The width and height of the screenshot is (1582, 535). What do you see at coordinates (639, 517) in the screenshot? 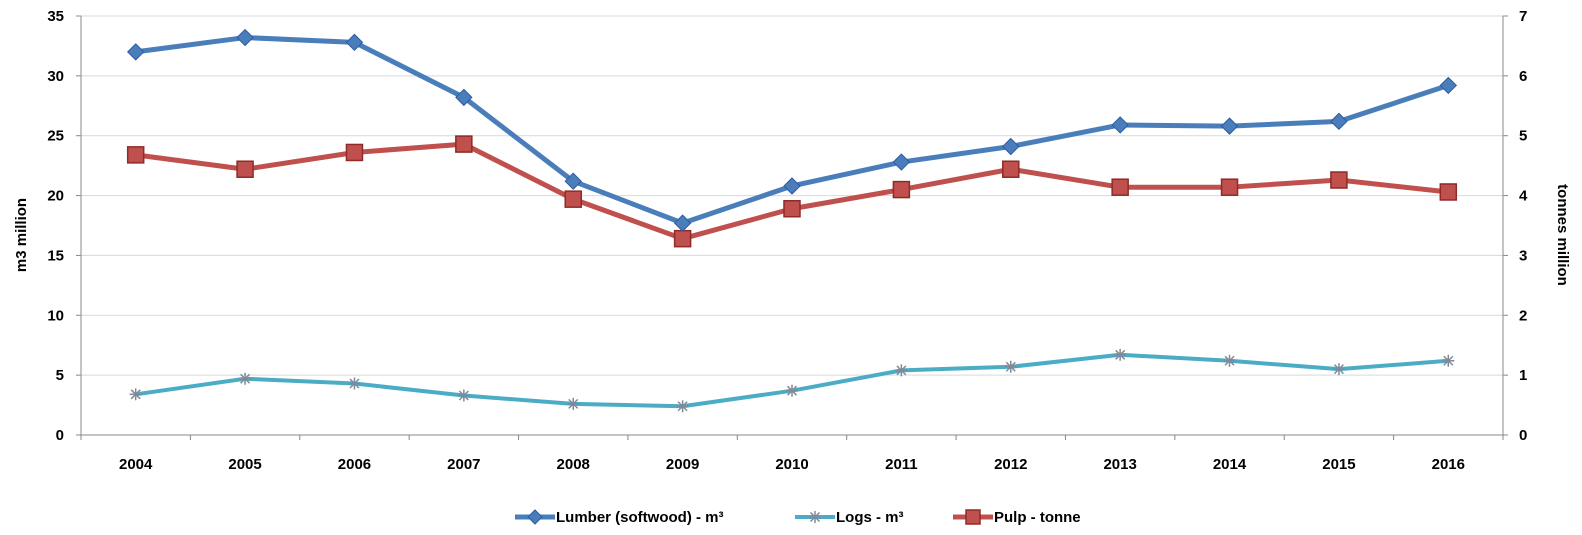
I see `legend-label: Lumber (softwood) - m³` at bounding box center [639, 517].